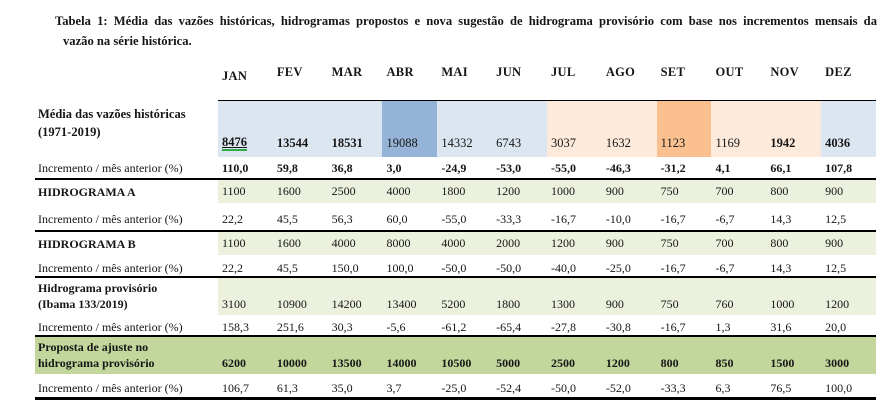 The image size is (890, 415). What do you see at coordinates (454, 72) in the screenshot?
I see `month-header: MAI` at bounding box center [454, 72].